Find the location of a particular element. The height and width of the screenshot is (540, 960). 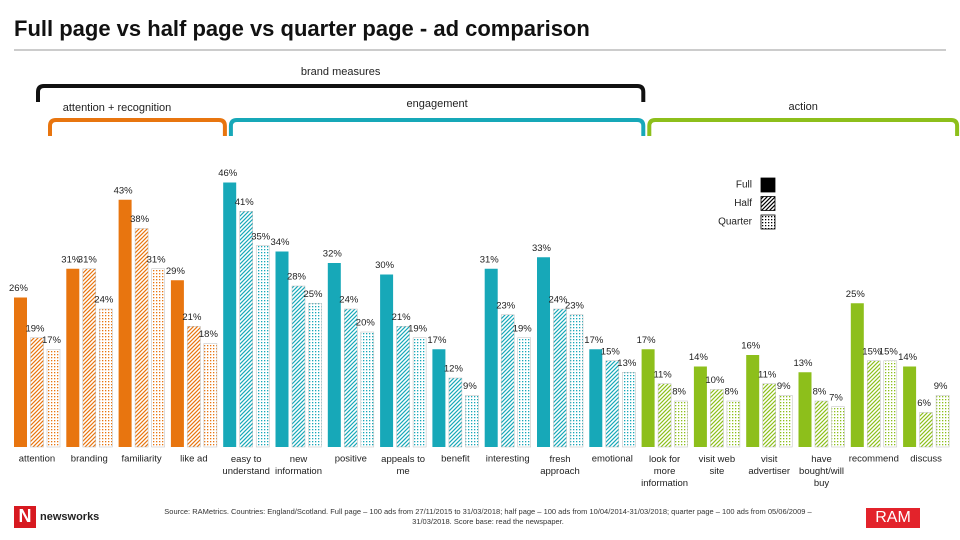

value-label: 21% is located at coordinates (402, 317).